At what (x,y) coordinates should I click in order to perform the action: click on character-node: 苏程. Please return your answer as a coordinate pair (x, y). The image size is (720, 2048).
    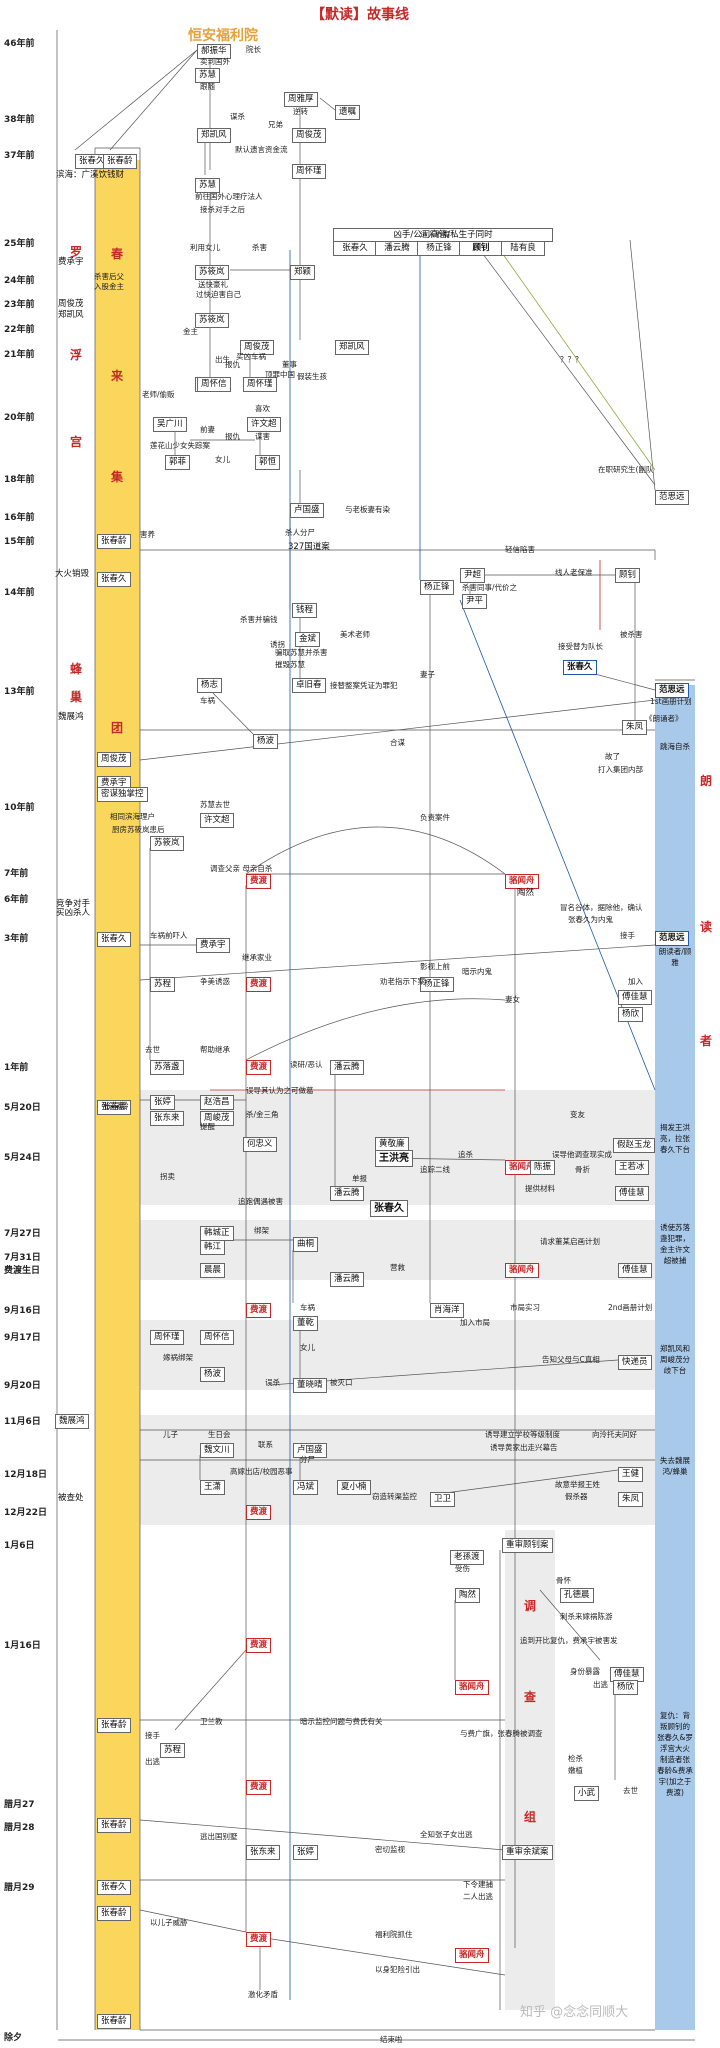
    Looking at the image, I should click on (173, 1750).